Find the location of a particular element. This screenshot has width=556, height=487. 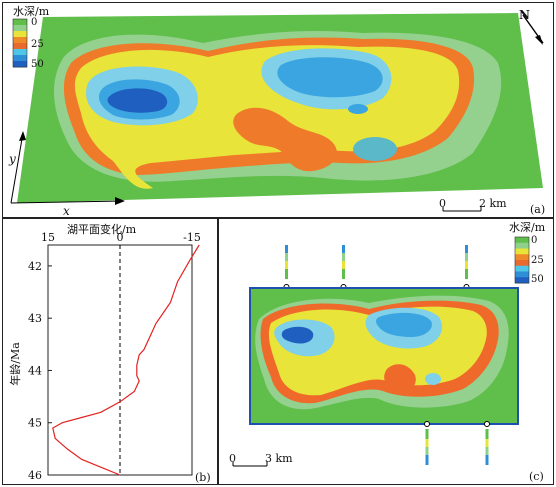

legend-a-tick-0: 0 is located at coordinates (34, 22).